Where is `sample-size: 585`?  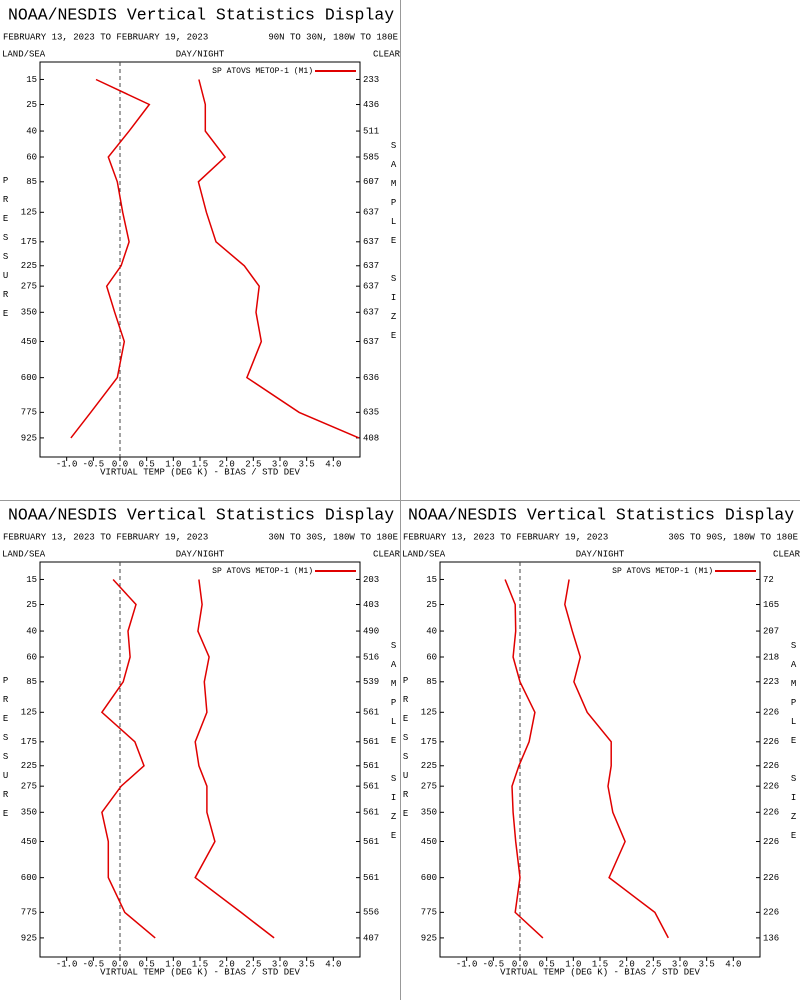
sample-size: 585 is located at coordinates (371, 157).